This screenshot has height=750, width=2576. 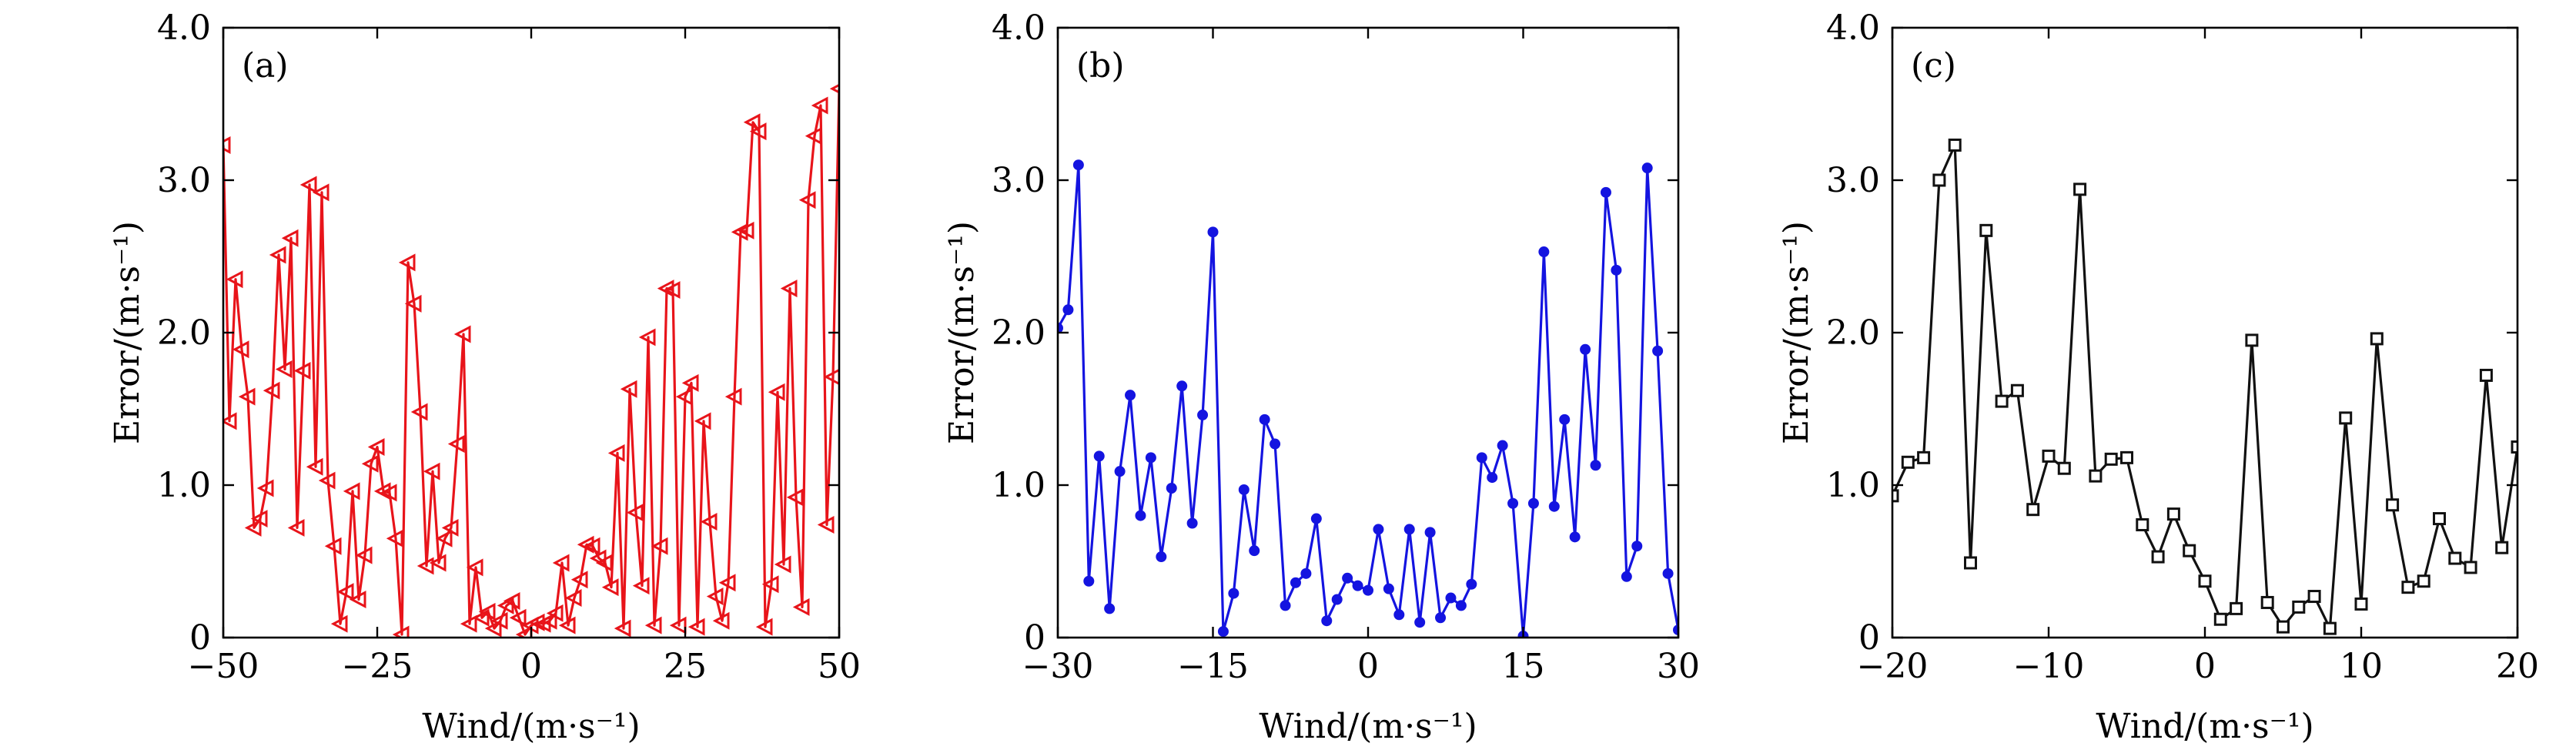 What do you see at coordinates (1869, 638) in the screenshot?
I see `y-tick-label: 0` at bounding box center [1869, 638].